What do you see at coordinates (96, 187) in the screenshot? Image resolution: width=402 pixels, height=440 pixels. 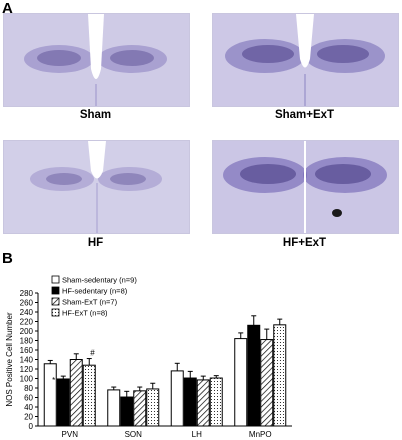 I see `micrograph-hf` at bounding box center [96, 187].